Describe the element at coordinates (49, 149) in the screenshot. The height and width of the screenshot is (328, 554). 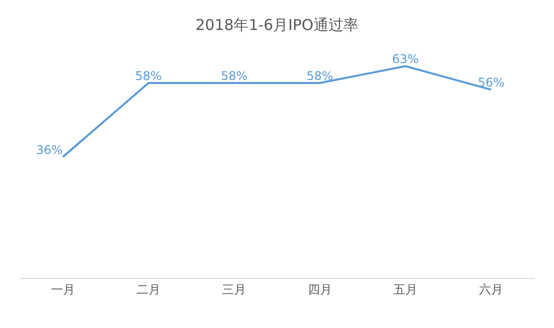
I see `data-label: 36%` at that location.